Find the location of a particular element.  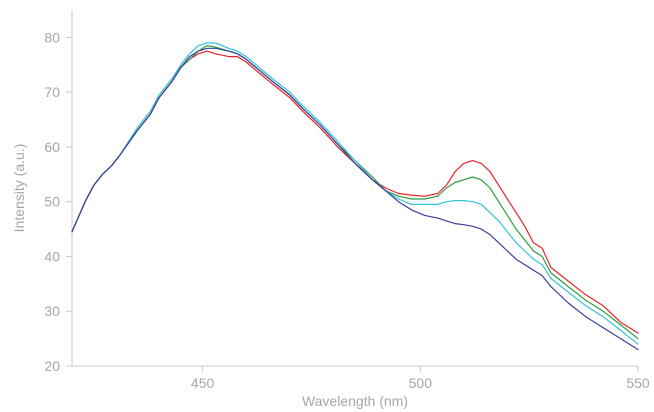

x-axis-title: Wavelength (nm) is located at coordinates (355, 401).